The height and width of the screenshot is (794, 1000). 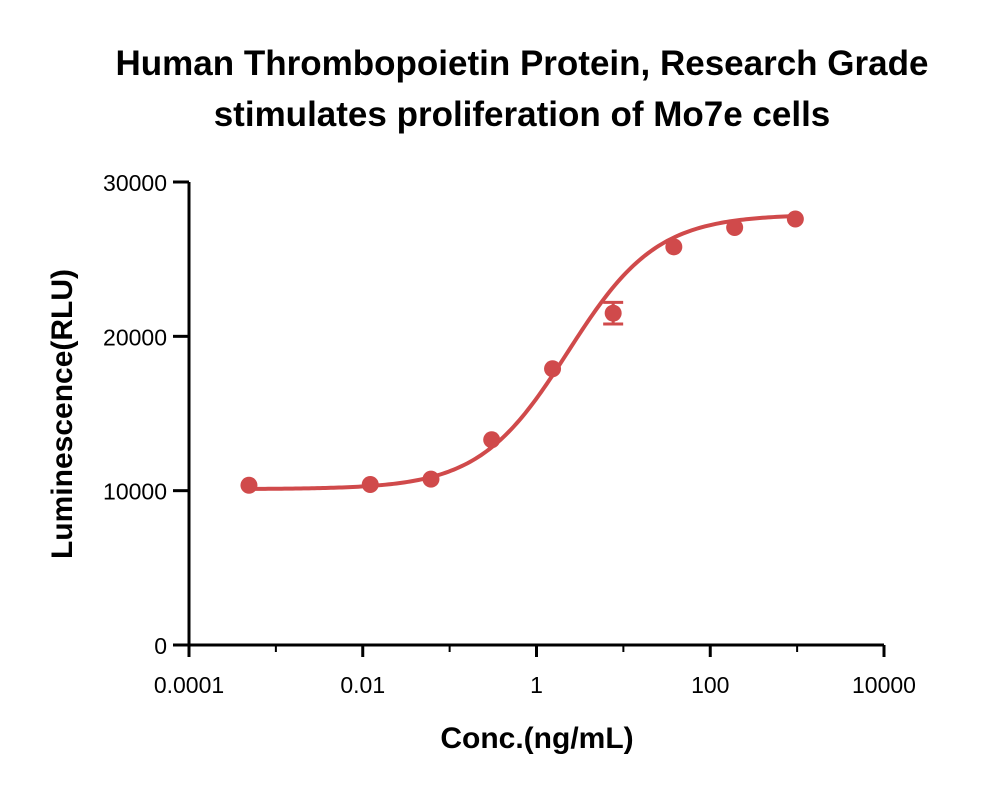 What do you see at coordinates (710, 685) in the screenshot?
I see `x-tick-label: 100` at bounding box center [710, 685].